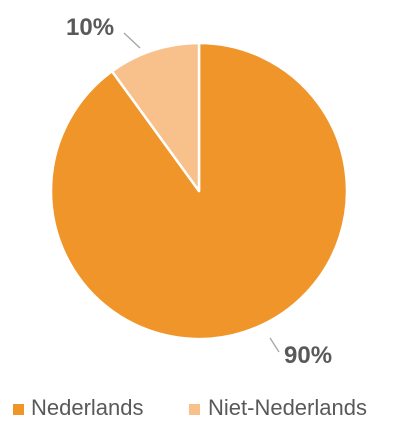 The width and height of the screenshot is (401, 423). Describe the element at coordinates (274, 345) in the screenshot. I see `leader-line-nederlands` at that location.